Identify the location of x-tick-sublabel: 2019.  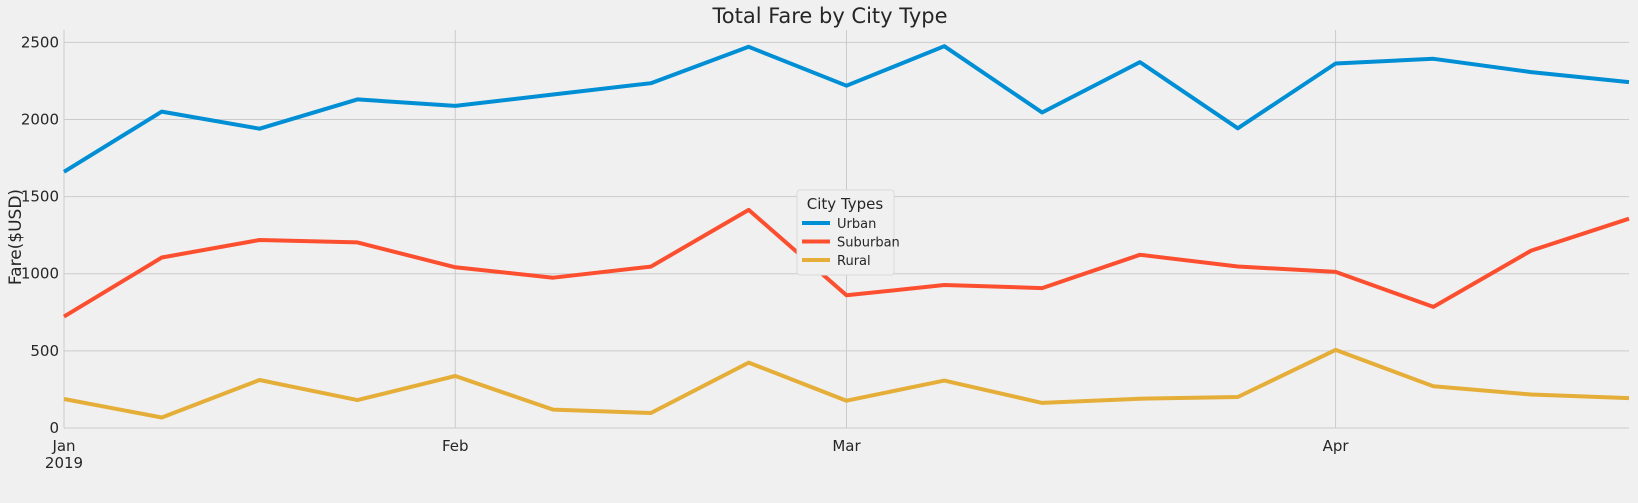
(64, 463).